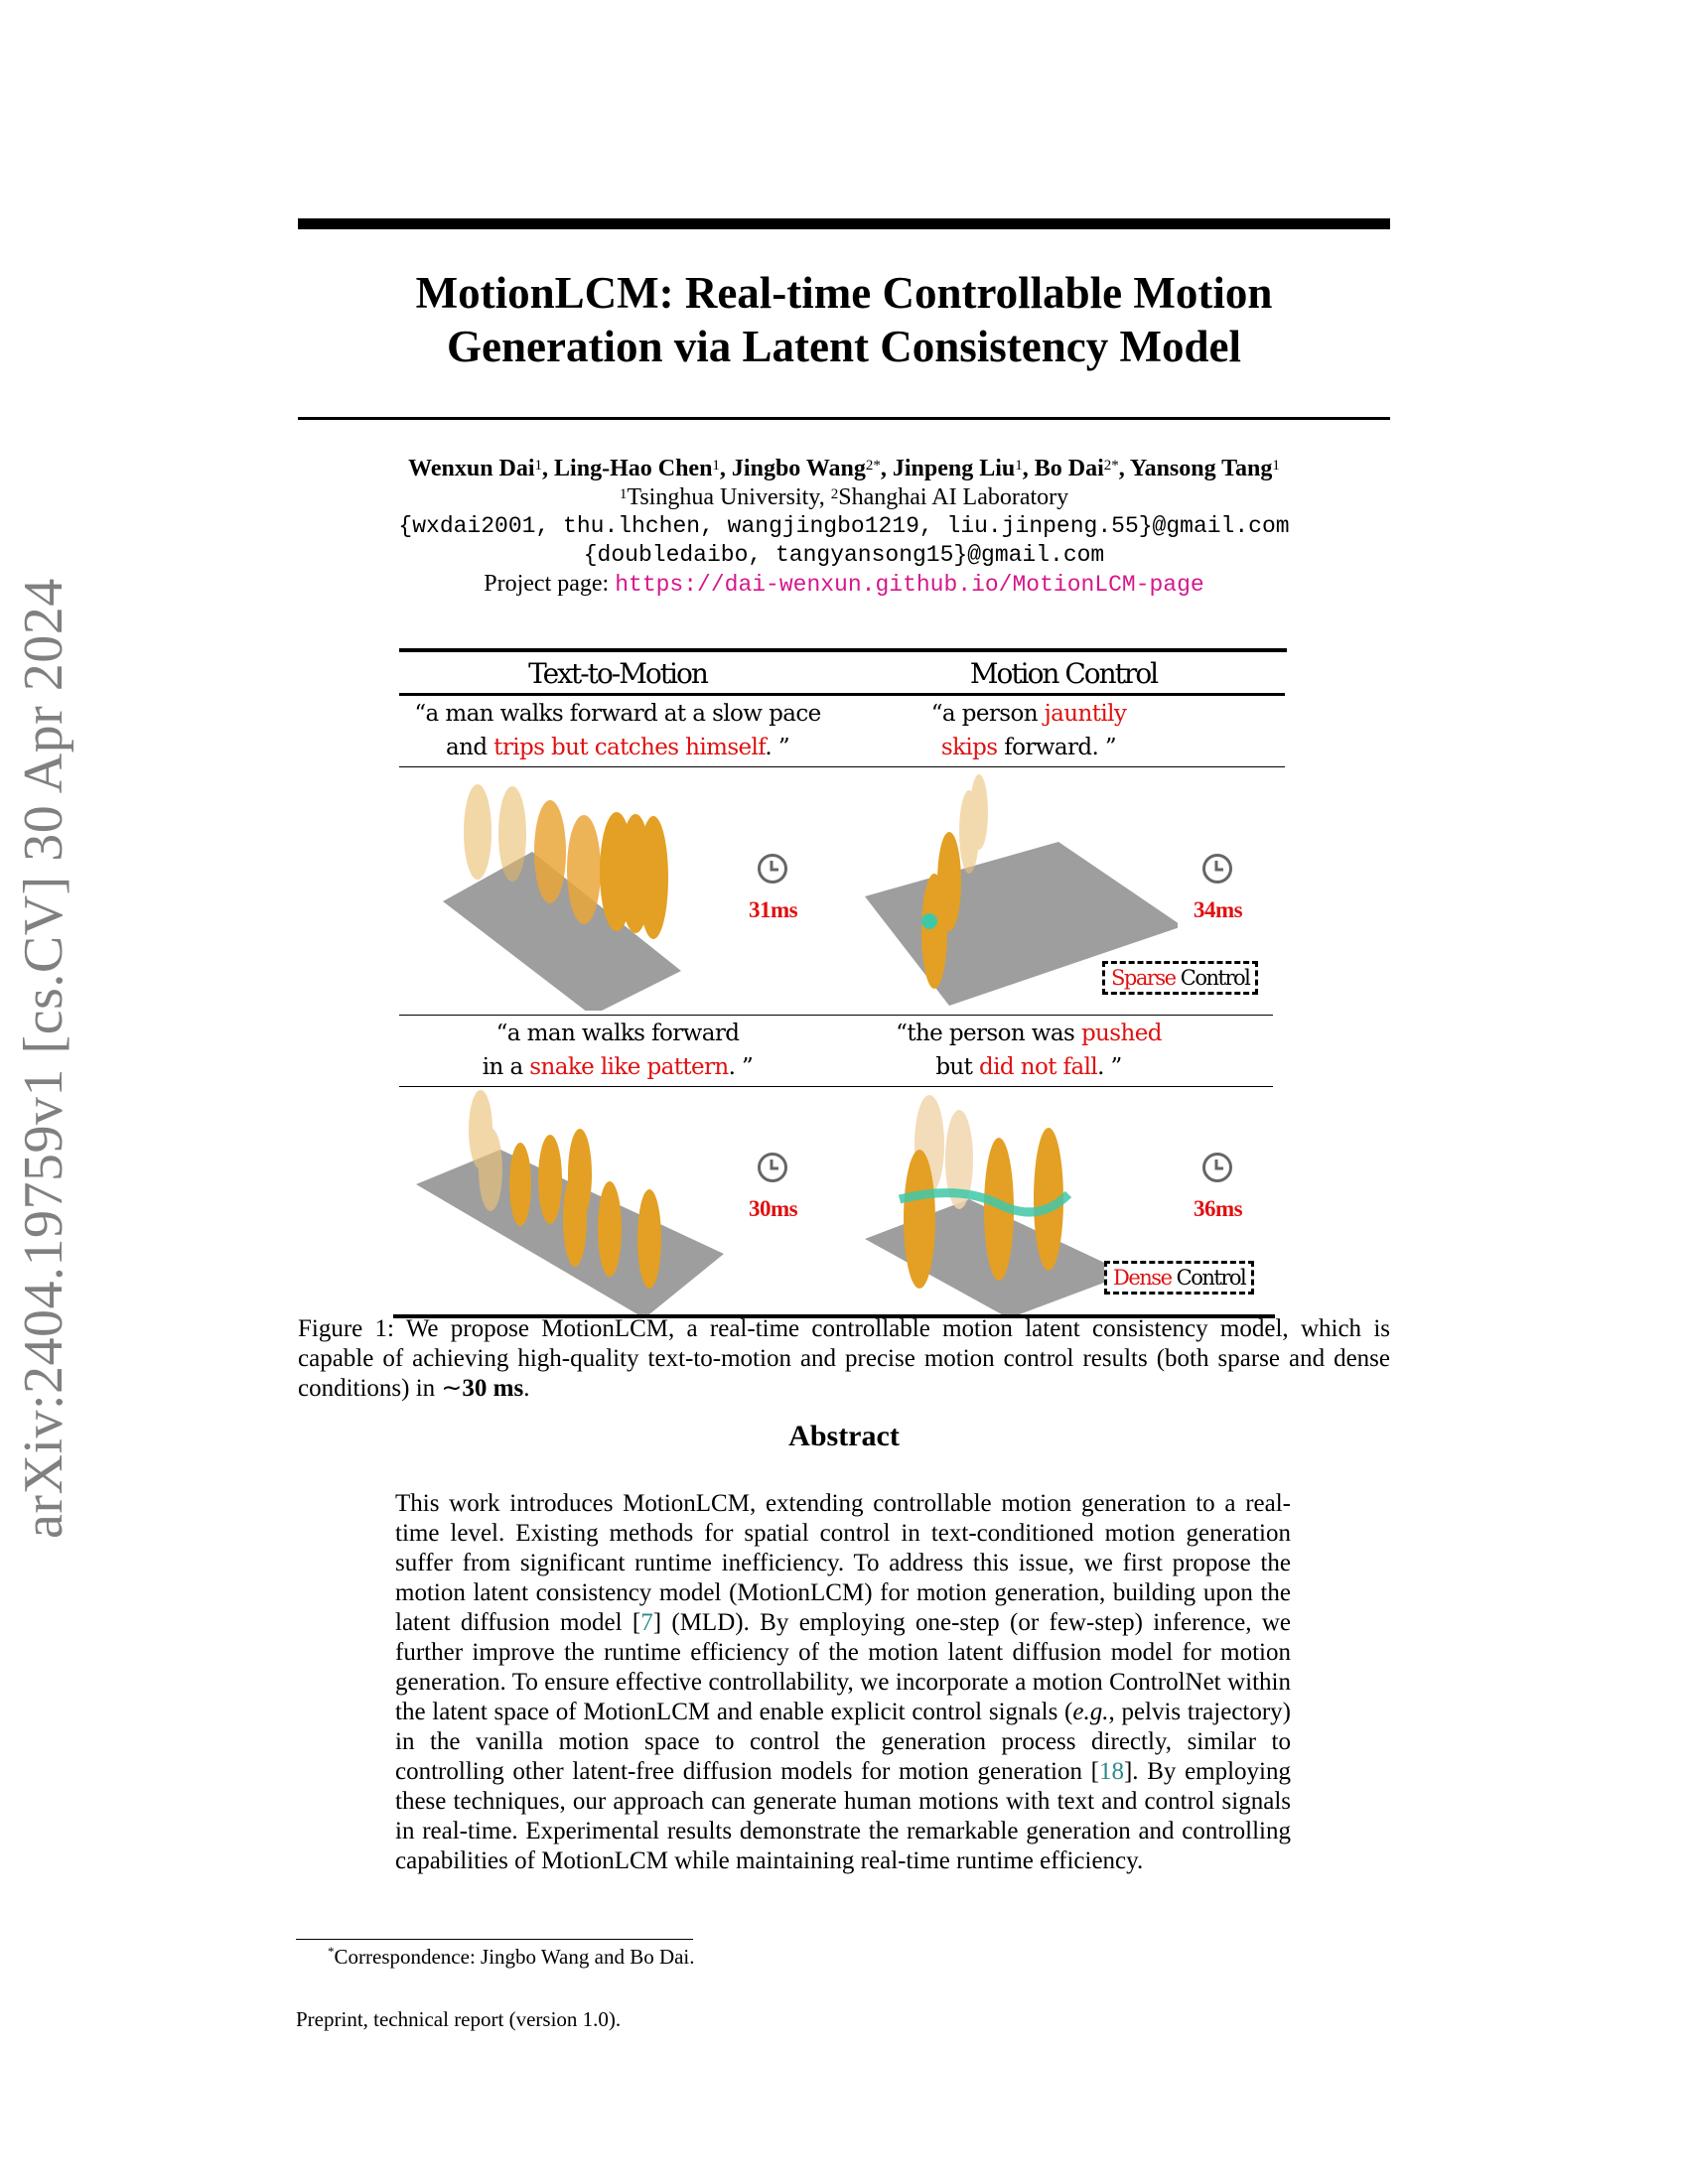 The image size is (1688, 2184). Describe the element at coordinates (842, 694) in the screenshot. I see `header-rule` at that location.